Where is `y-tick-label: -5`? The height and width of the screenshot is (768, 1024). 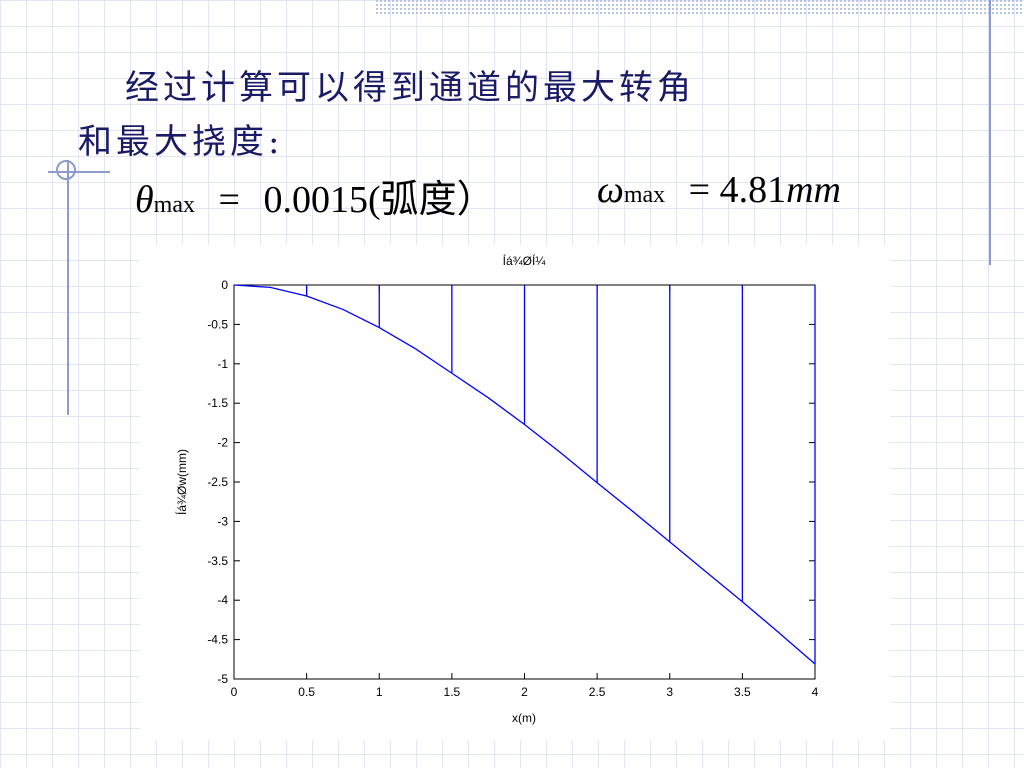
y-tick-label: -5 is located at coordinates (222, 679).